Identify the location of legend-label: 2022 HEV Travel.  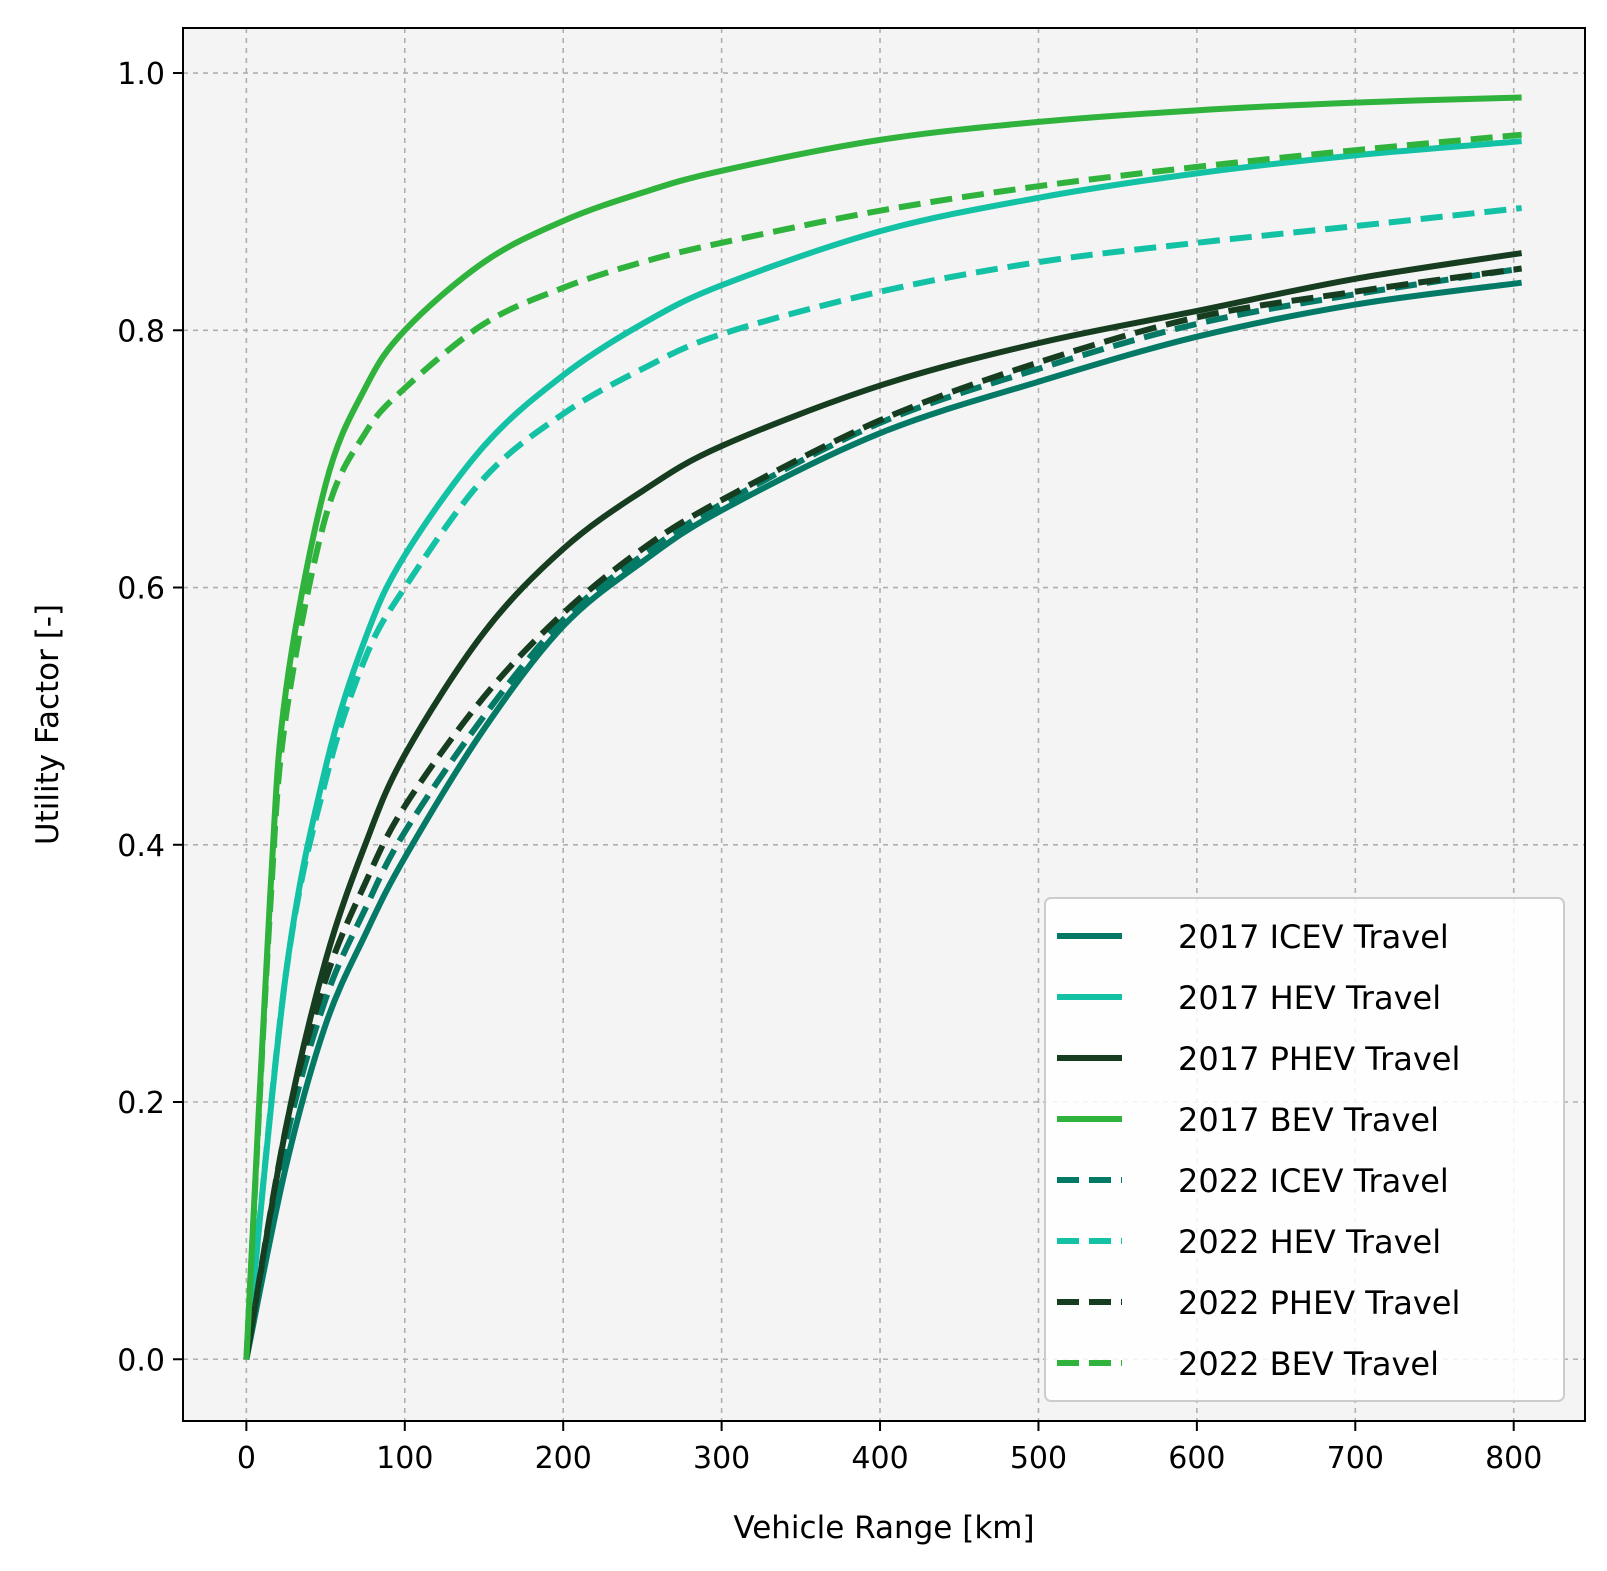
(1309, 1242).